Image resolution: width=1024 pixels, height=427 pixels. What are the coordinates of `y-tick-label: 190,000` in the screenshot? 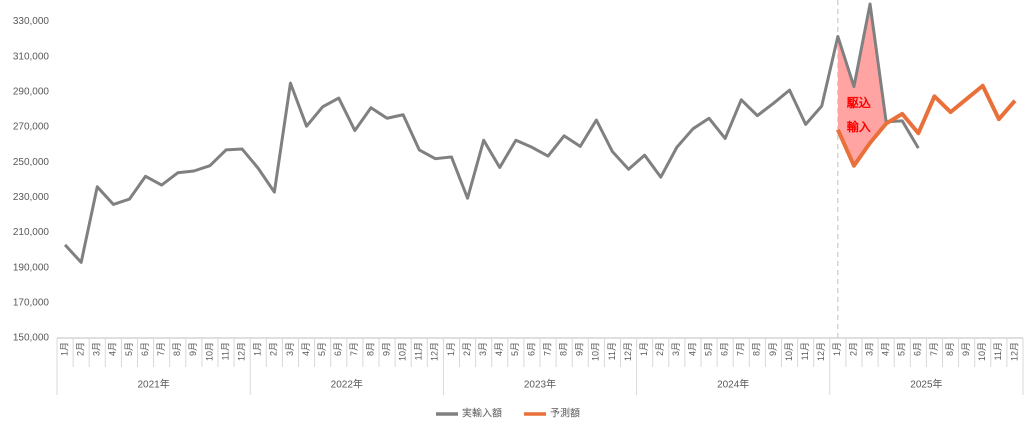 It's located at (31, 267).